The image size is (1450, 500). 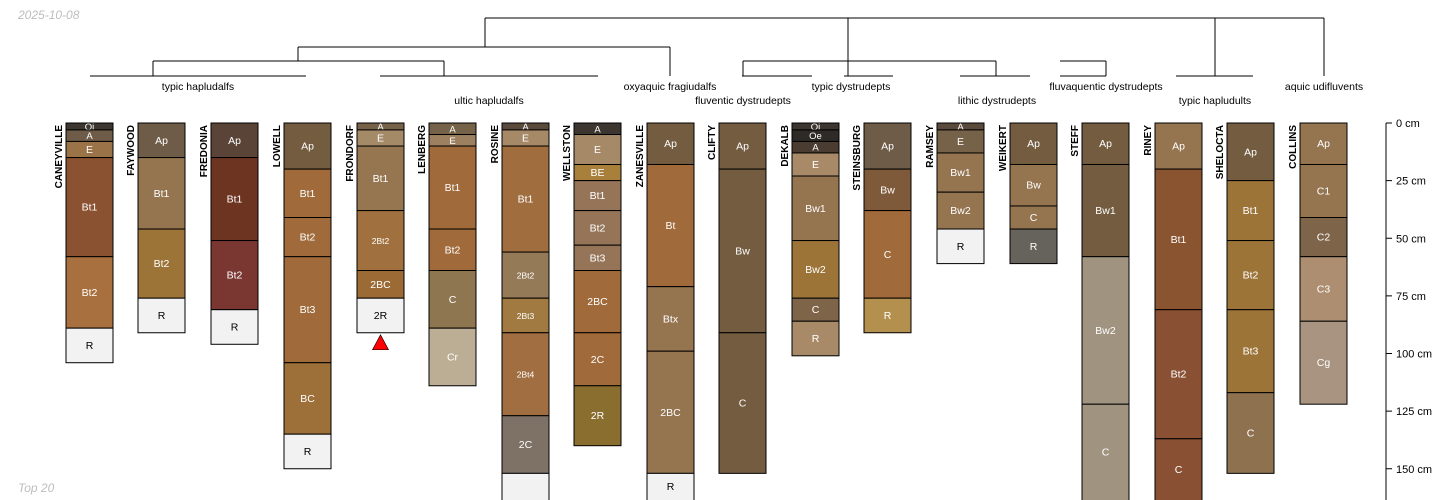 I want to click on profile-weikert: Ap Bw C R WEIKERT, so click(x=1028, y=193).